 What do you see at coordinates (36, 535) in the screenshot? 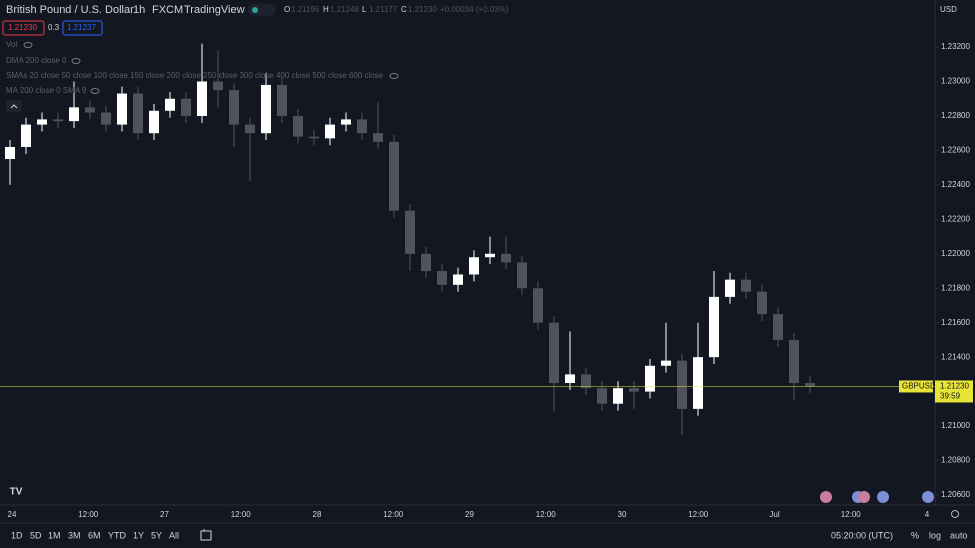
I see `range-button: 5D` at bounding box center [36, 535].